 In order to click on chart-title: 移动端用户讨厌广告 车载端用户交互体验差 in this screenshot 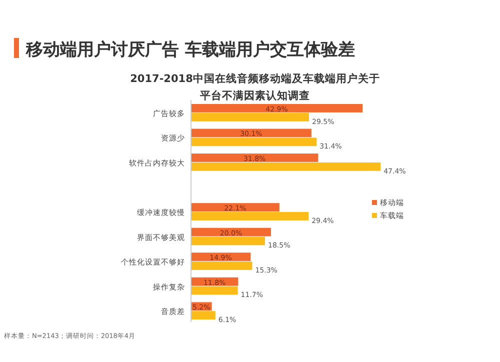, I will do `click(190, 50)`.